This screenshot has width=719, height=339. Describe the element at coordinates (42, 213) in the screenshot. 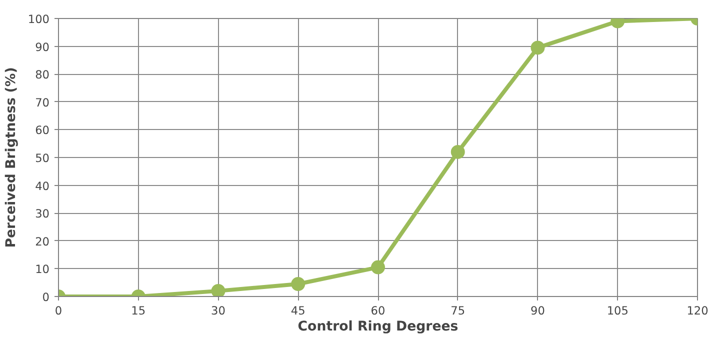

I see `y-tick-label: 30` at that location.